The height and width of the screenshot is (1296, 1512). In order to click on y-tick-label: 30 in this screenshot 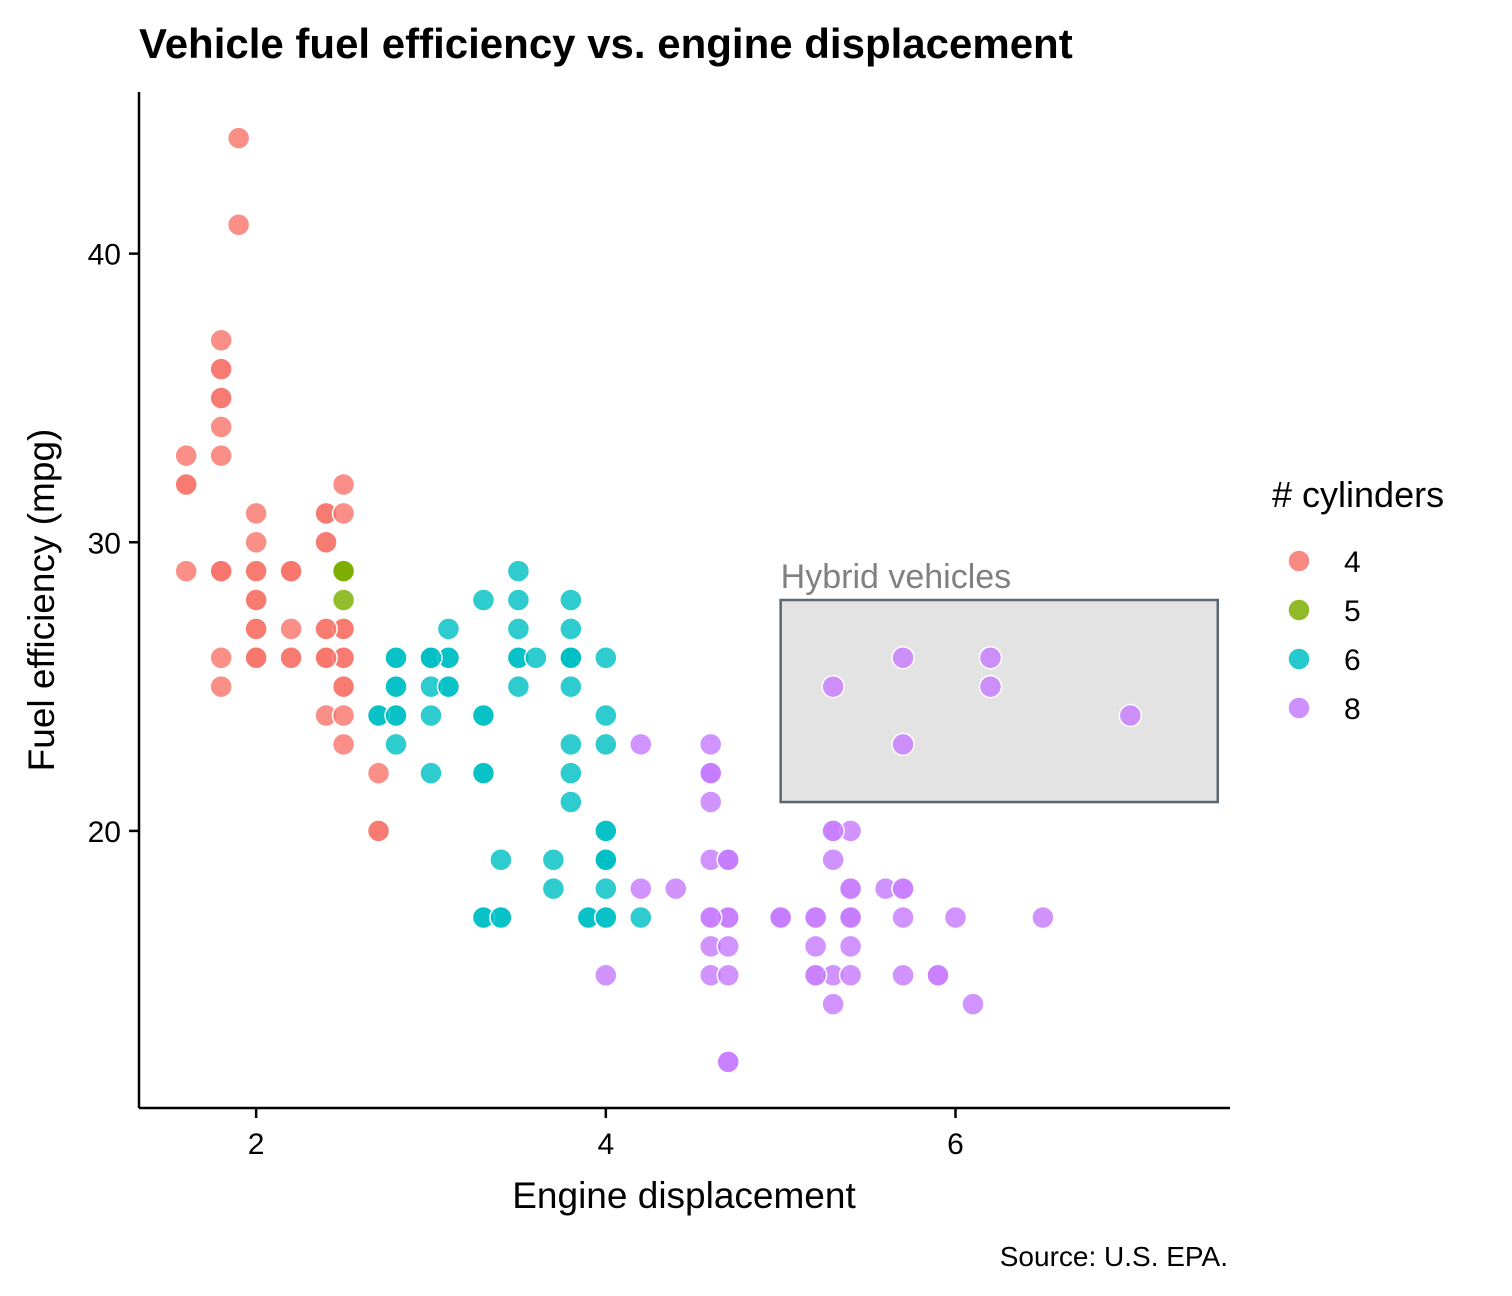, I will do `click(104, 543)`.